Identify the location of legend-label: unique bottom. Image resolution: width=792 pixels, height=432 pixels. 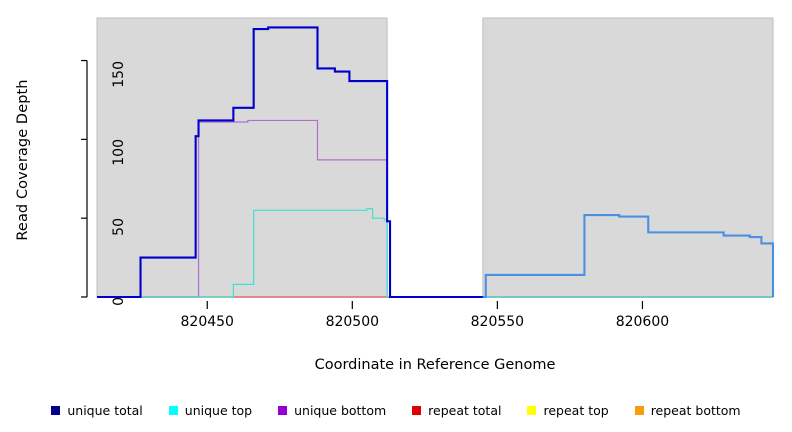
(340, 410).